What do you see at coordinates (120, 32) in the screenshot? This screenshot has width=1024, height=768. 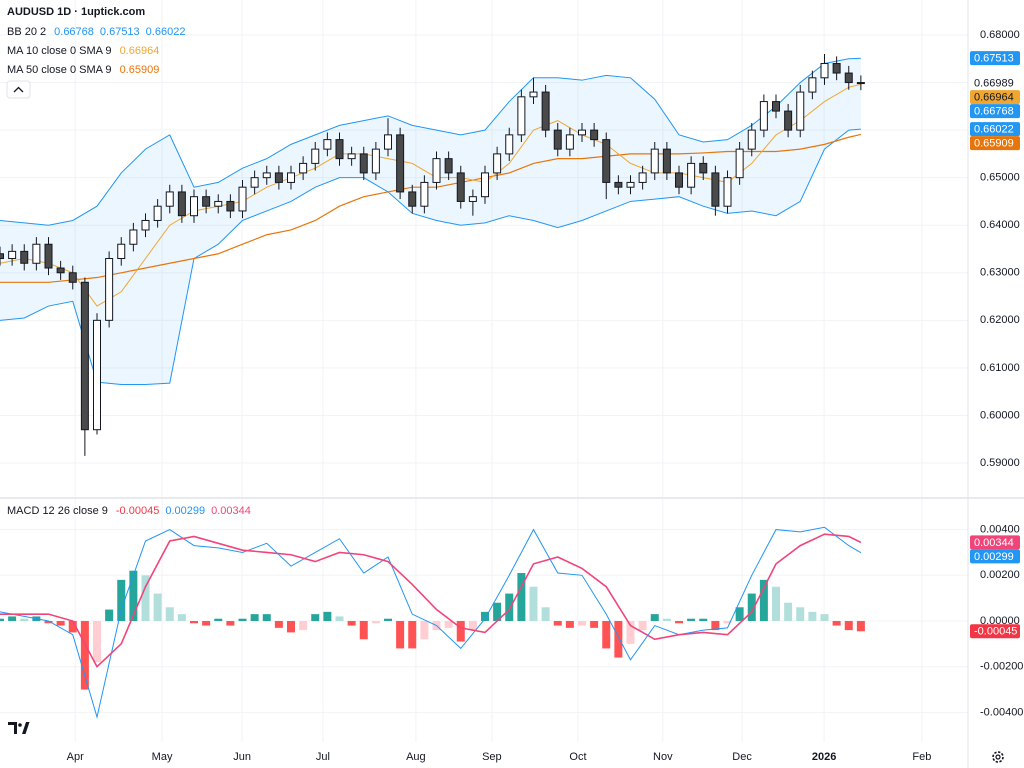 I see `legend-value: 0.67513` at bounding box center [120, 32].